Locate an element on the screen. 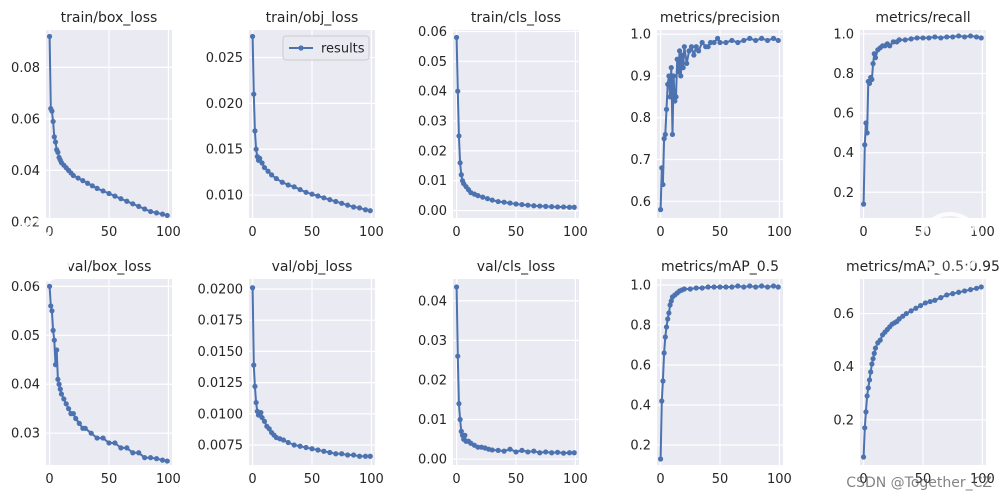  y-tick-label: 1.0 is located at coordinates (640, 286).